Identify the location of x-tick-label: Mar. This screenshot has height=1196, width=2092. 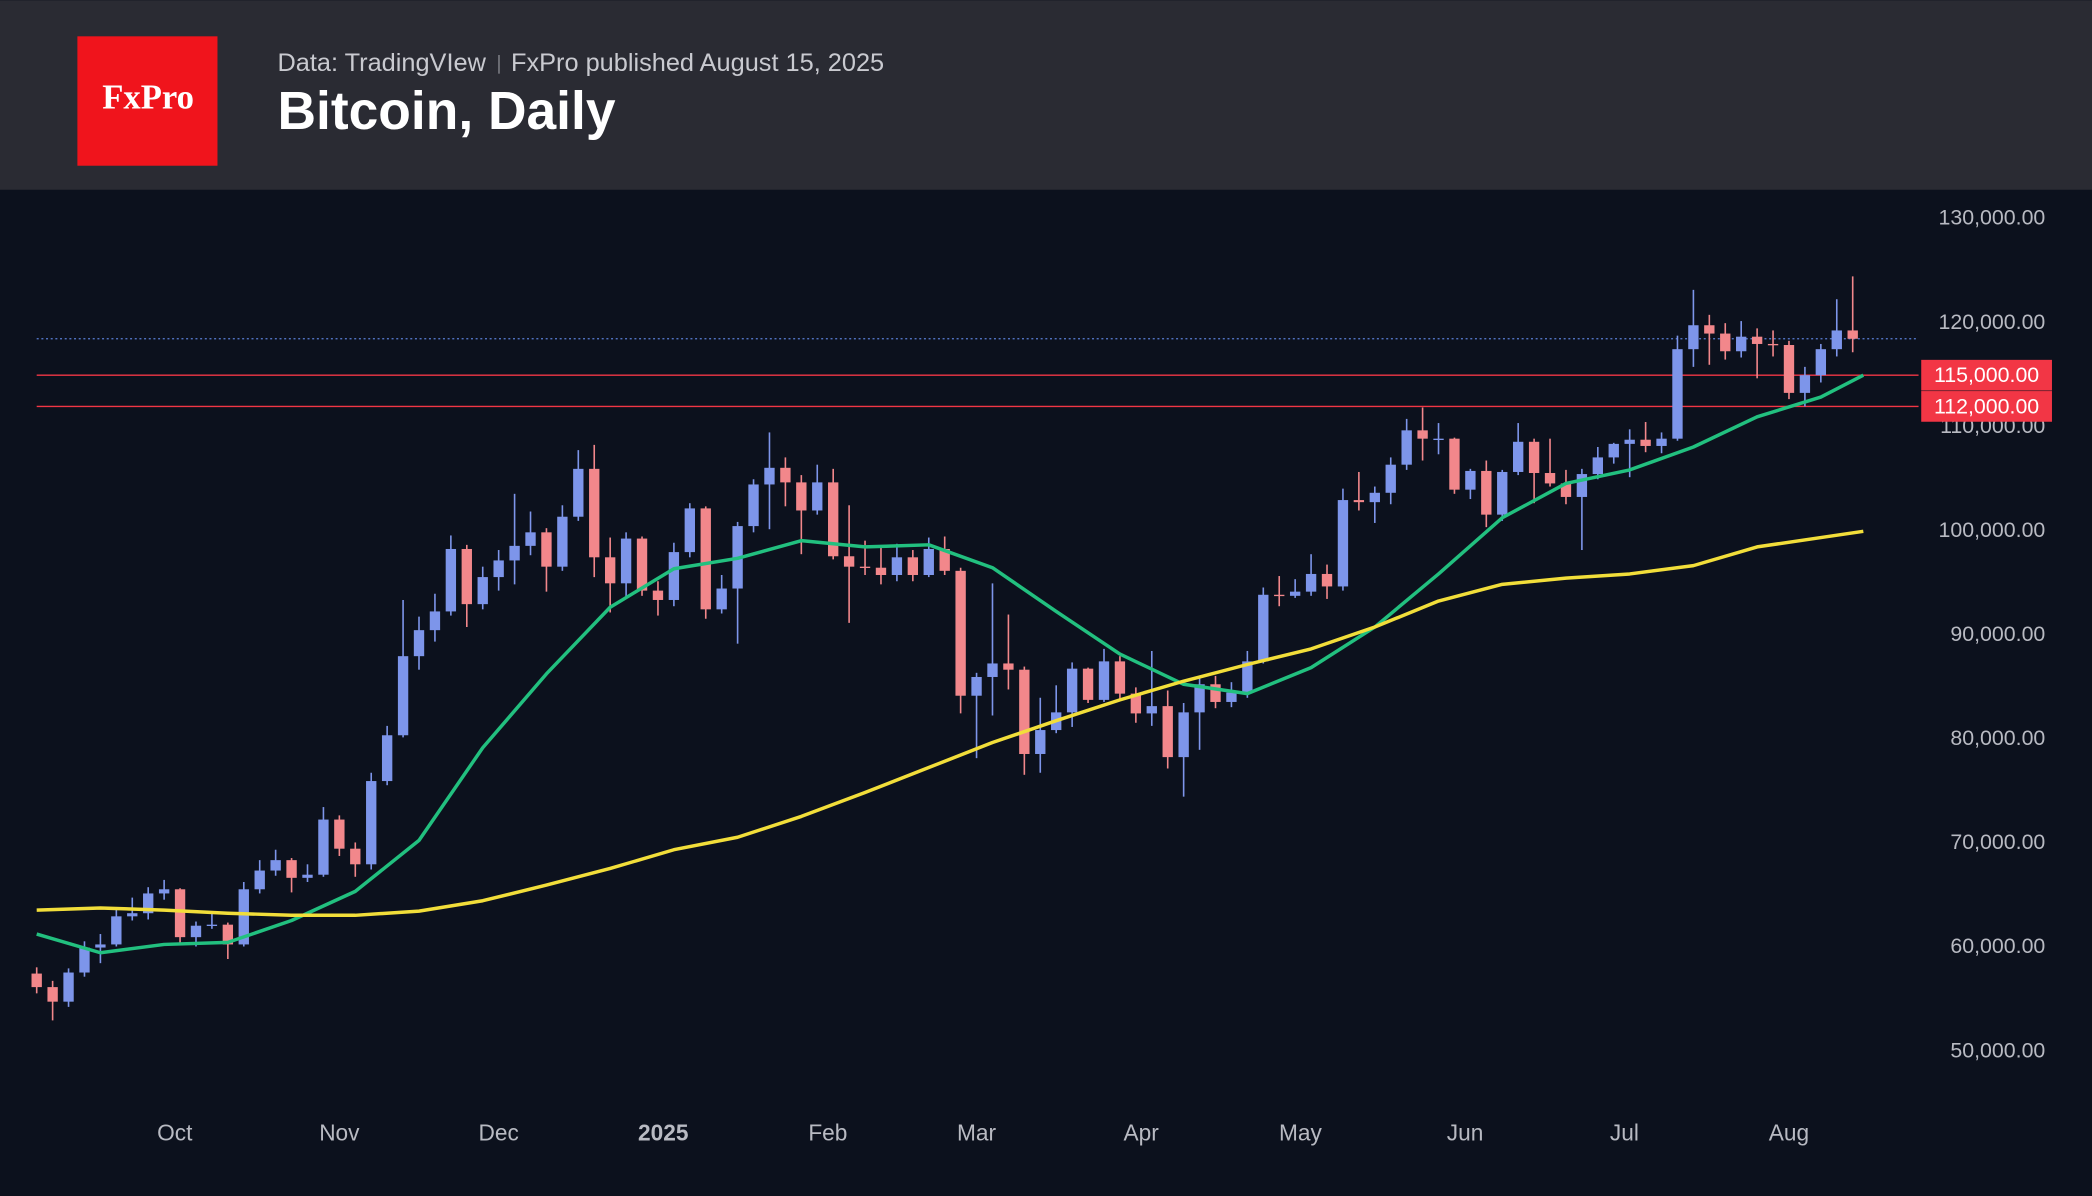
(976, 1132).